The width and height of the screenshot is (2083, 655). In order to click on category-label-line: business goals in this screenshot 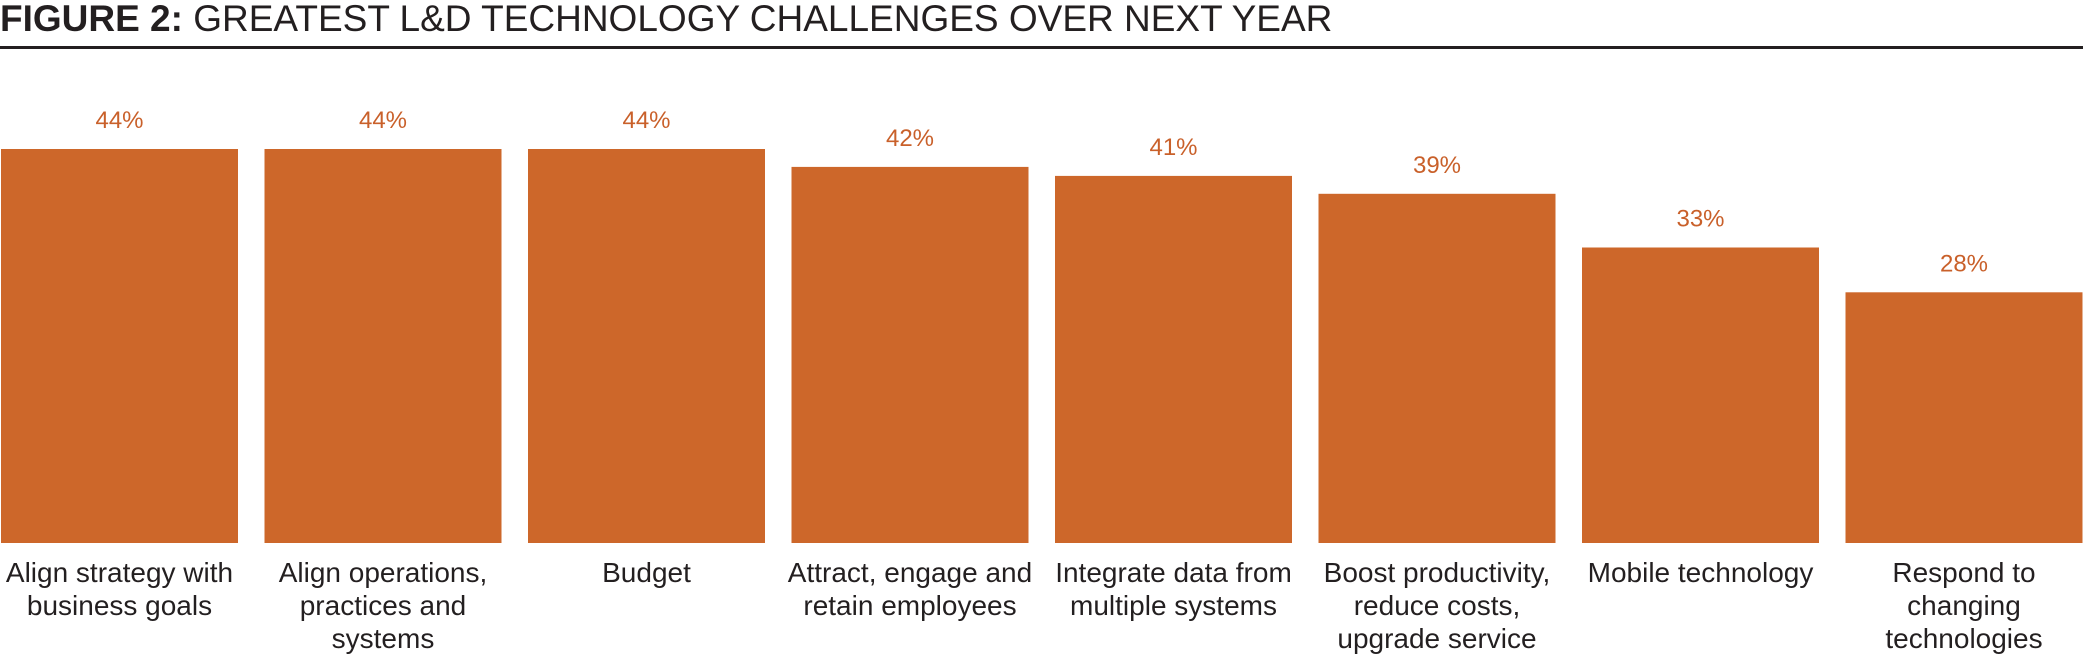, I will do `click(119, 605)`.